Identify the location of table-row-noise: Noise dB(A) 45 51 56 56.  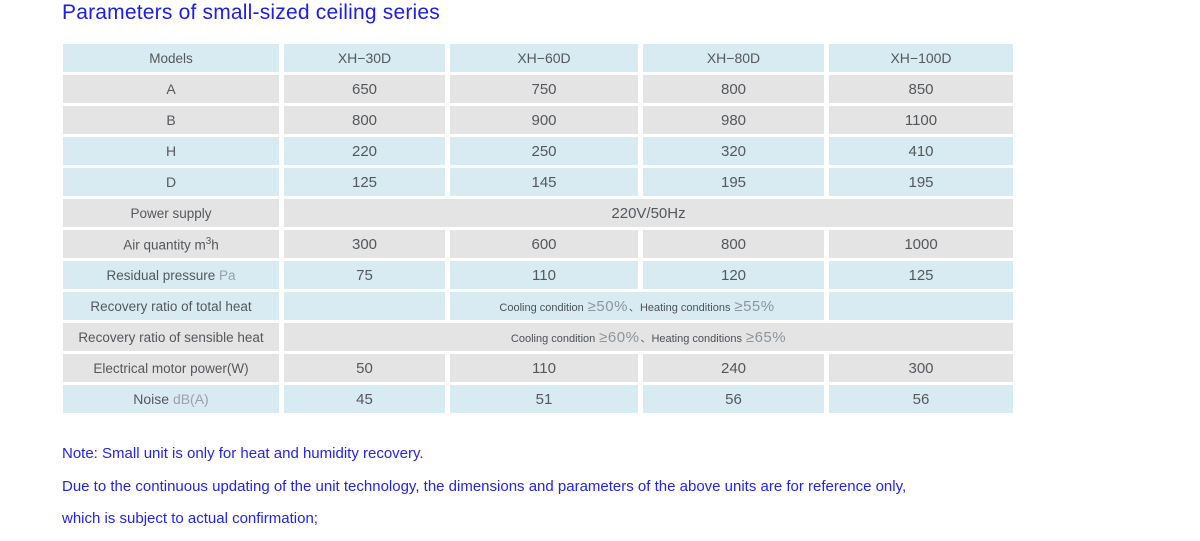
(538, 399).